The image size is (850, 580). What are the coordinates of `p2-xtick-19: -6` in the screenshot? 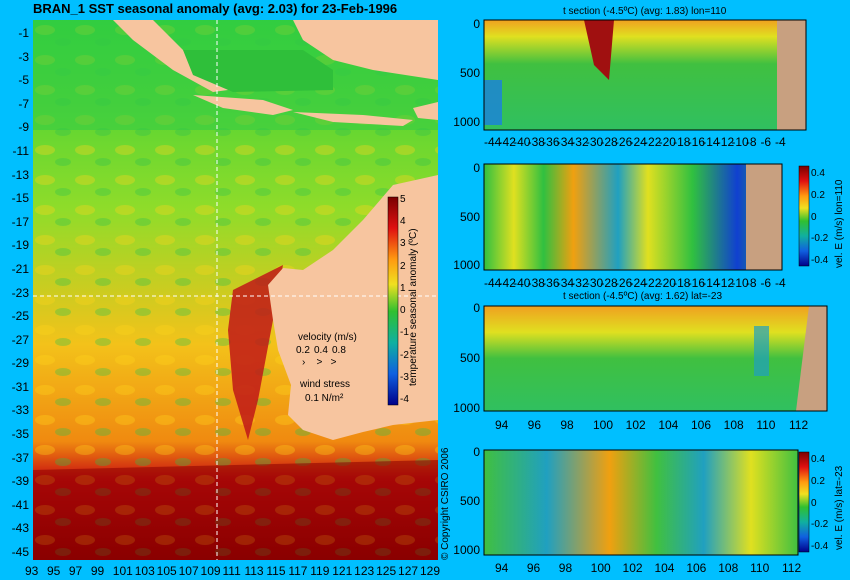 It's located at (766, 283).